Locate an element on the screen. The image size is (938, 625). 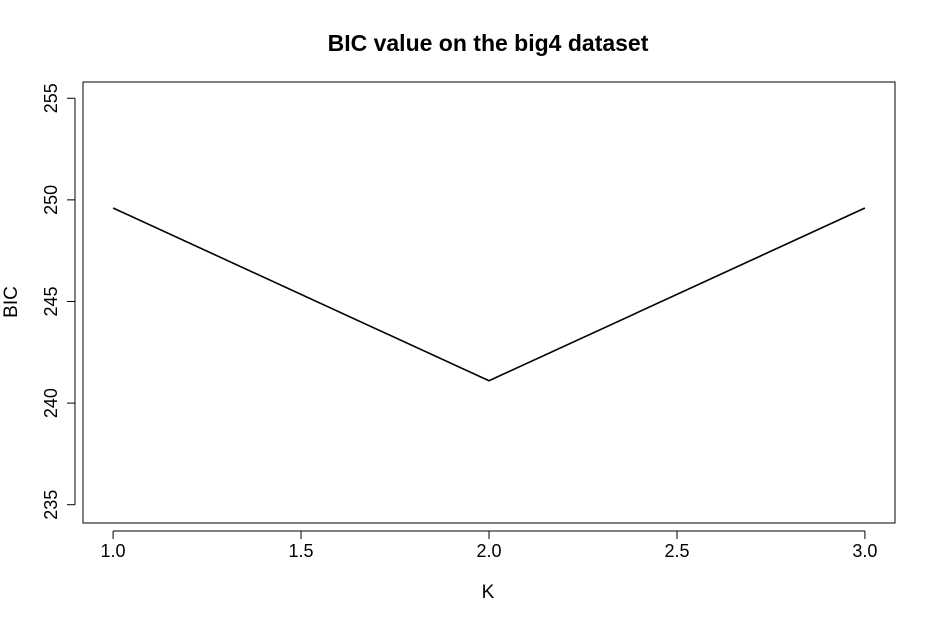
y-axis: 235 240 245 250 255 is located at coordinates (58, 301).